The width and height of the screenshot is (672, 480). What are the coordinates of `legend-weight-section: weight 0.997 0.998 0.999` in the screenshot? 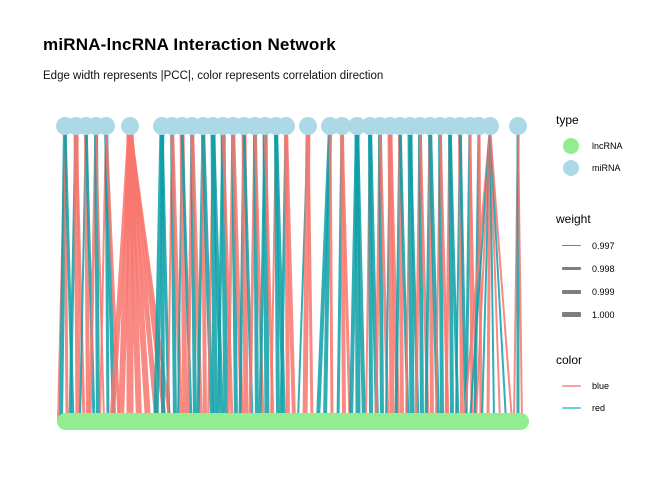 It's located at (585, 269).